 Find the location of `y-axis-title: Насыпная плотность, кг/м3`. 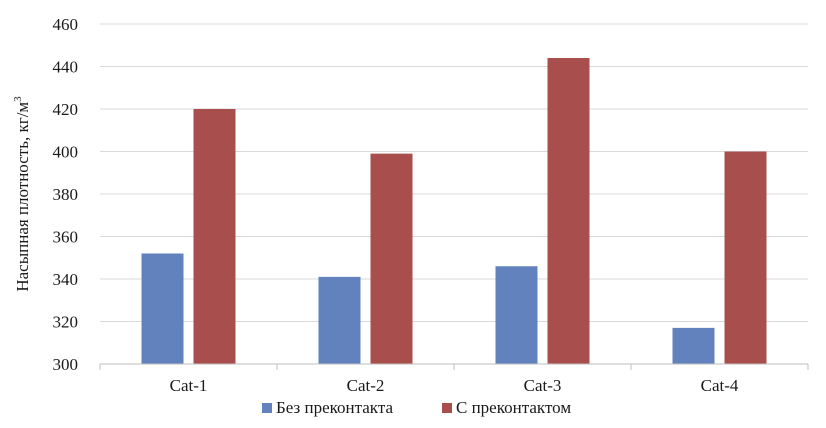

y-axis-title: Насыпная плотность, кг/м3 is located at coordinates (22, 194).